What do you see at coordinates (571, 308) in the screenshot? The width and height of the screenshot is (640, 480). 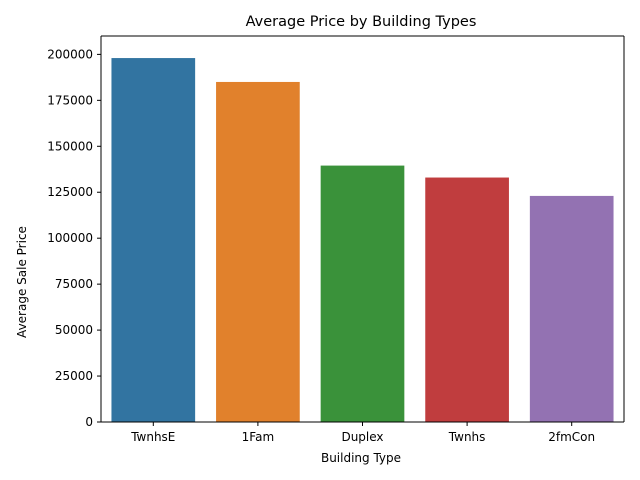 I see `bar-2fmcon` at bounding box center [571, 308].